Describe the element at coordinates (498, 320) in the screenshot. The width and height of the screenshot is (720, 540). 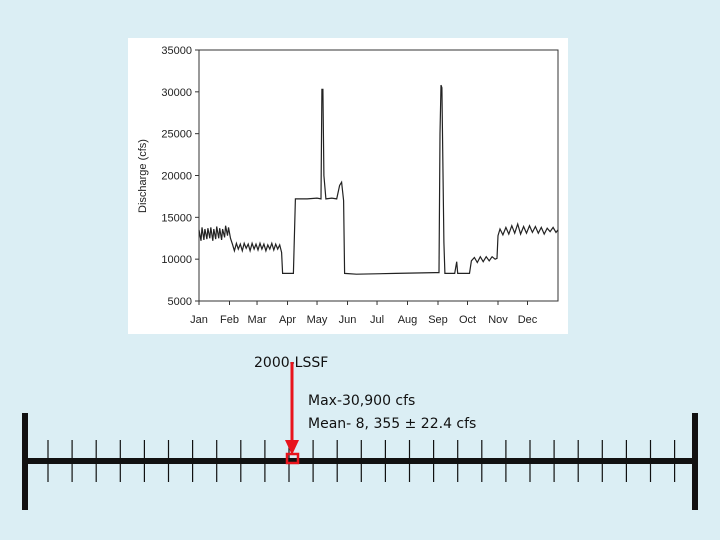
I see `x-tick-label: Nov` at that location.